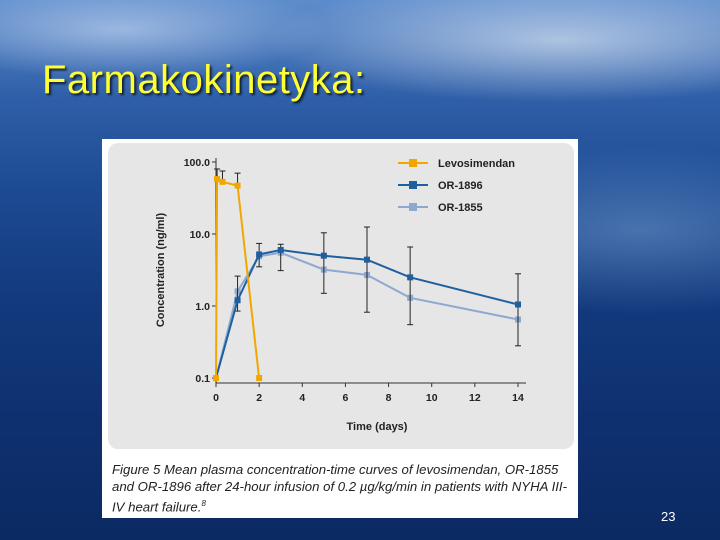 Image resolution: width=720 pixels, height=540 pixels. I want to click on x-tick-label: 6, so click(346, 398).